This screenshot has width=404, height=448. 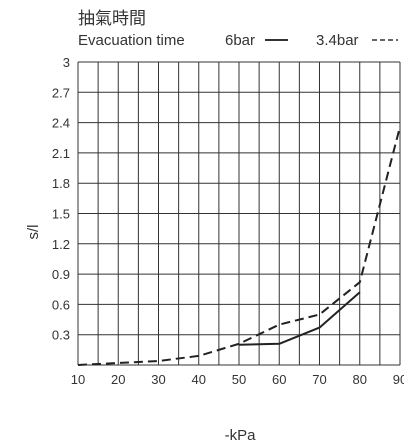 I want to click on y-axis-ticks: 0.3 0.6 0.9 1.2 1.5 1.8 2.1 2.4 2.7 3, so click(x=61, y=199).